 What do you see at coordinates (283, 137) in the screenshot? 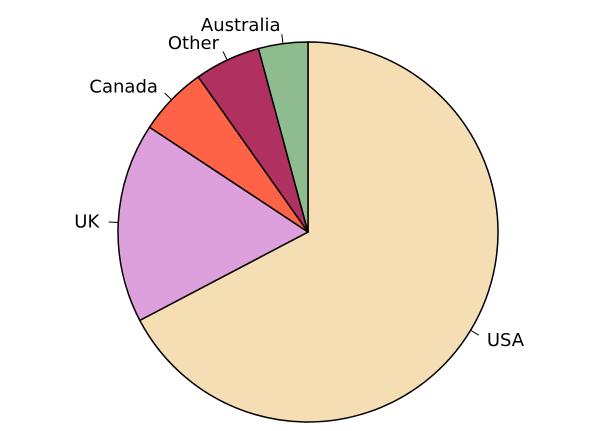
I see `pie-slice-australia` at bounding box center [283, 137].